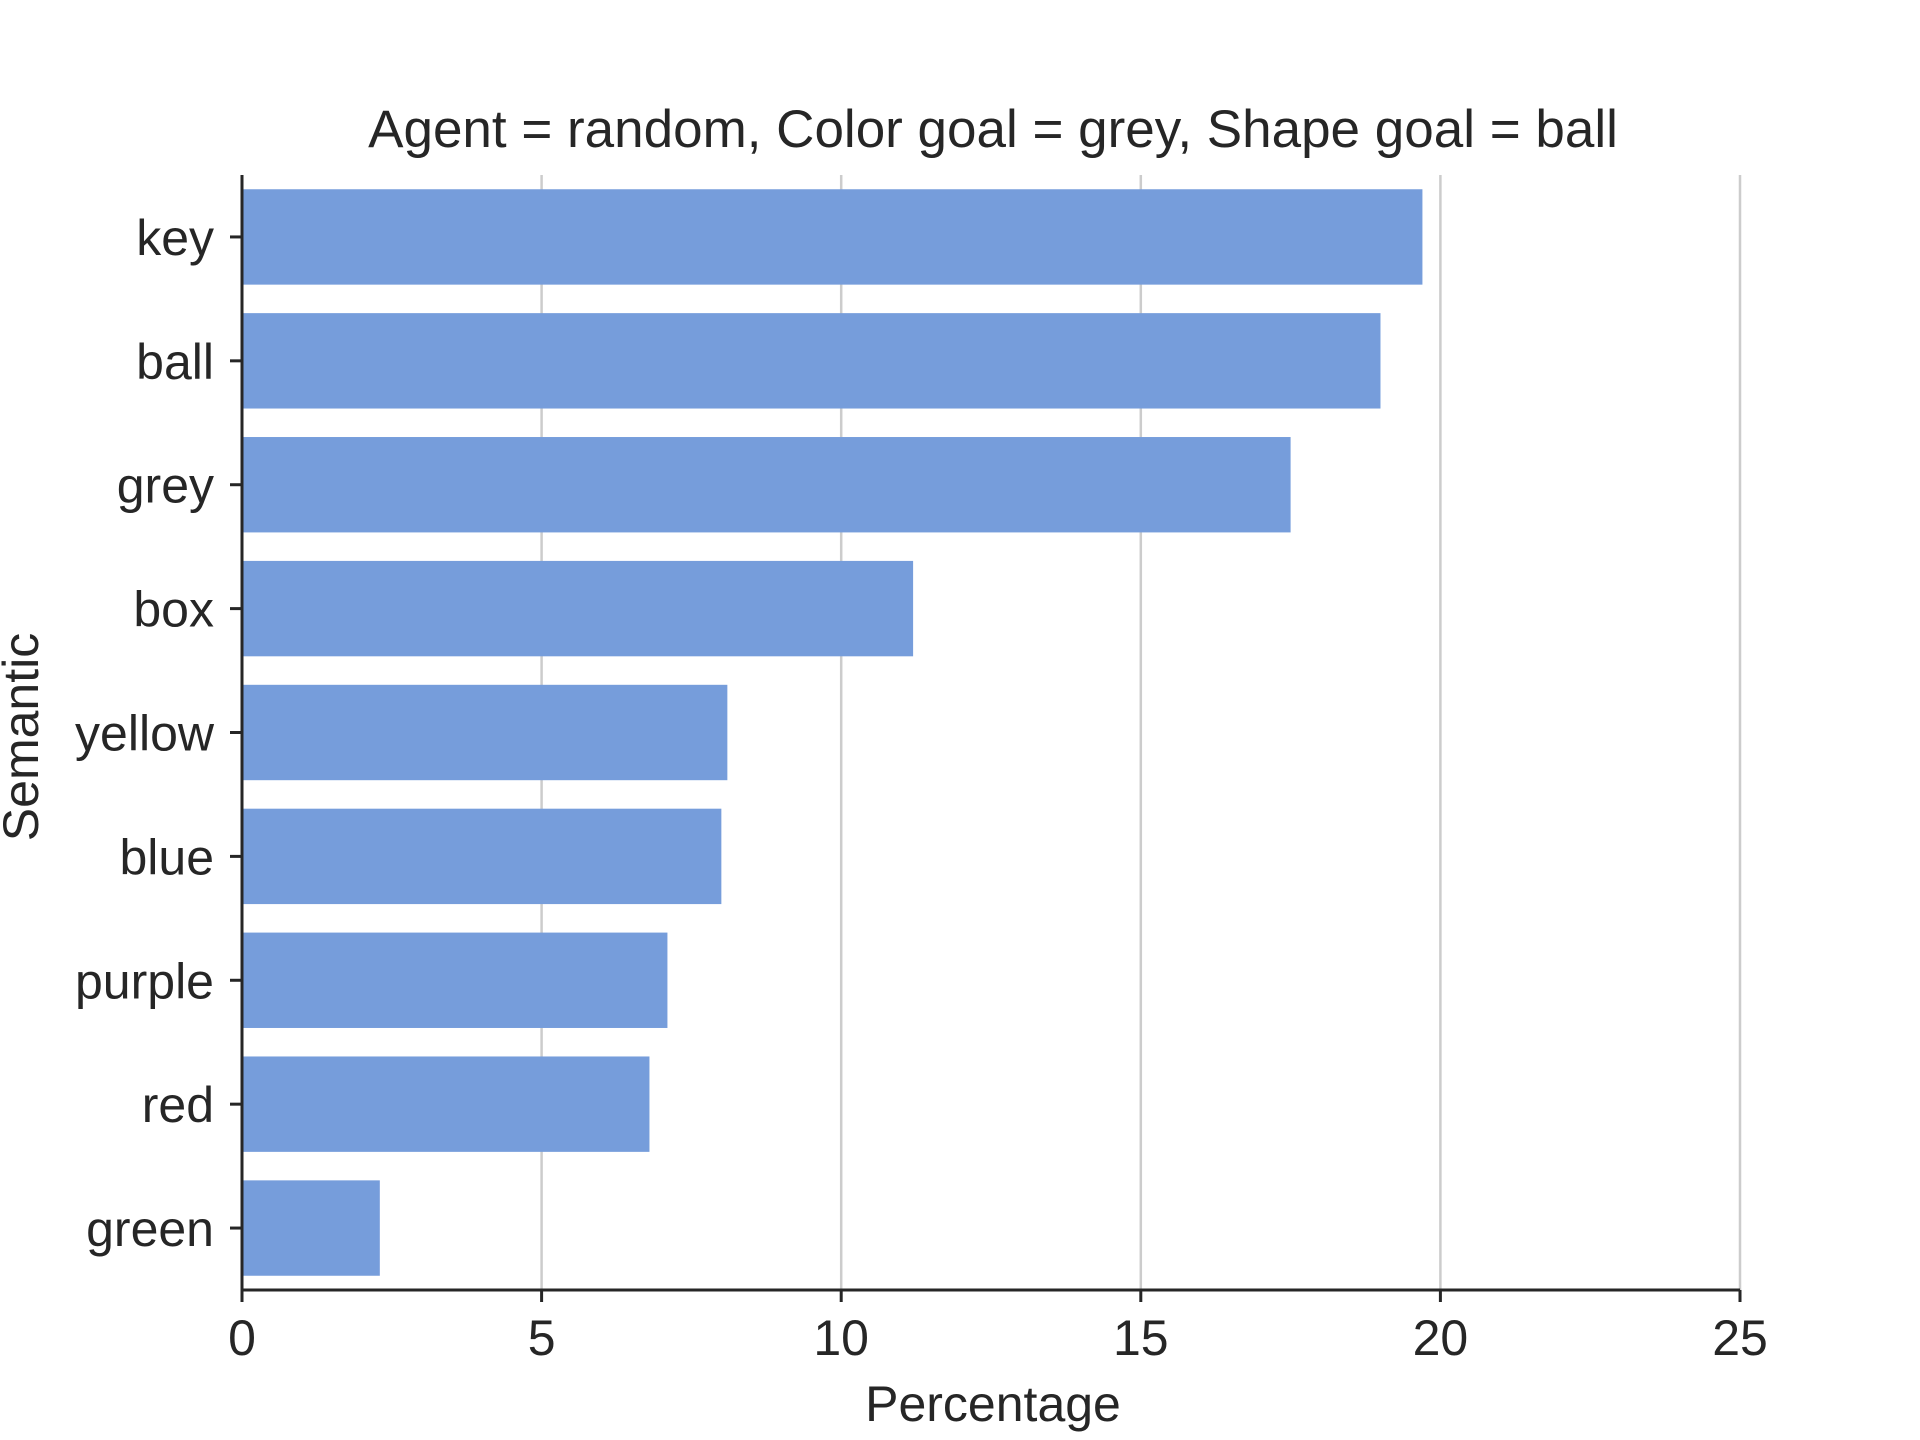 This screenshot has height=1440, width=1920. What do you see at coordinates (145, 734) in the screenshot?
I see `y-tick-label-yellow: yellow` at bounding box center [145, 734].